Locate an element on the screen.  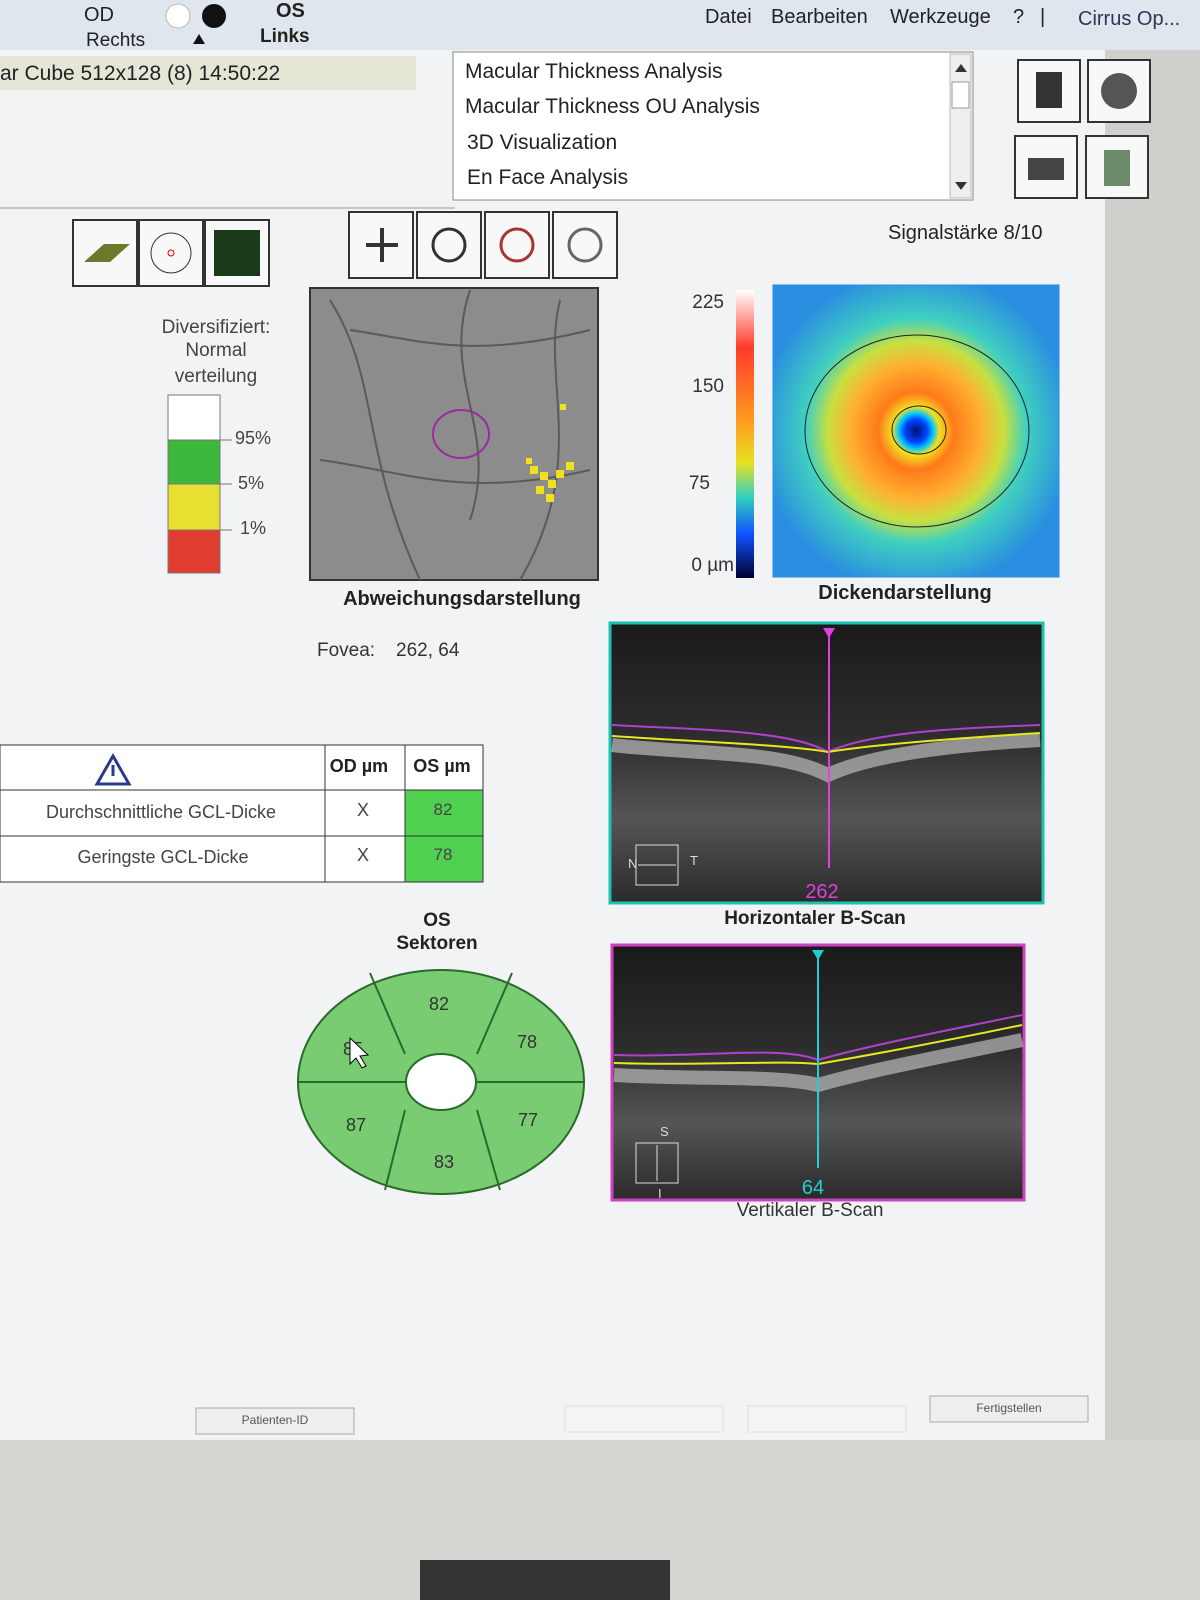
mouse-cursor is located at coordinates (359, 1052).